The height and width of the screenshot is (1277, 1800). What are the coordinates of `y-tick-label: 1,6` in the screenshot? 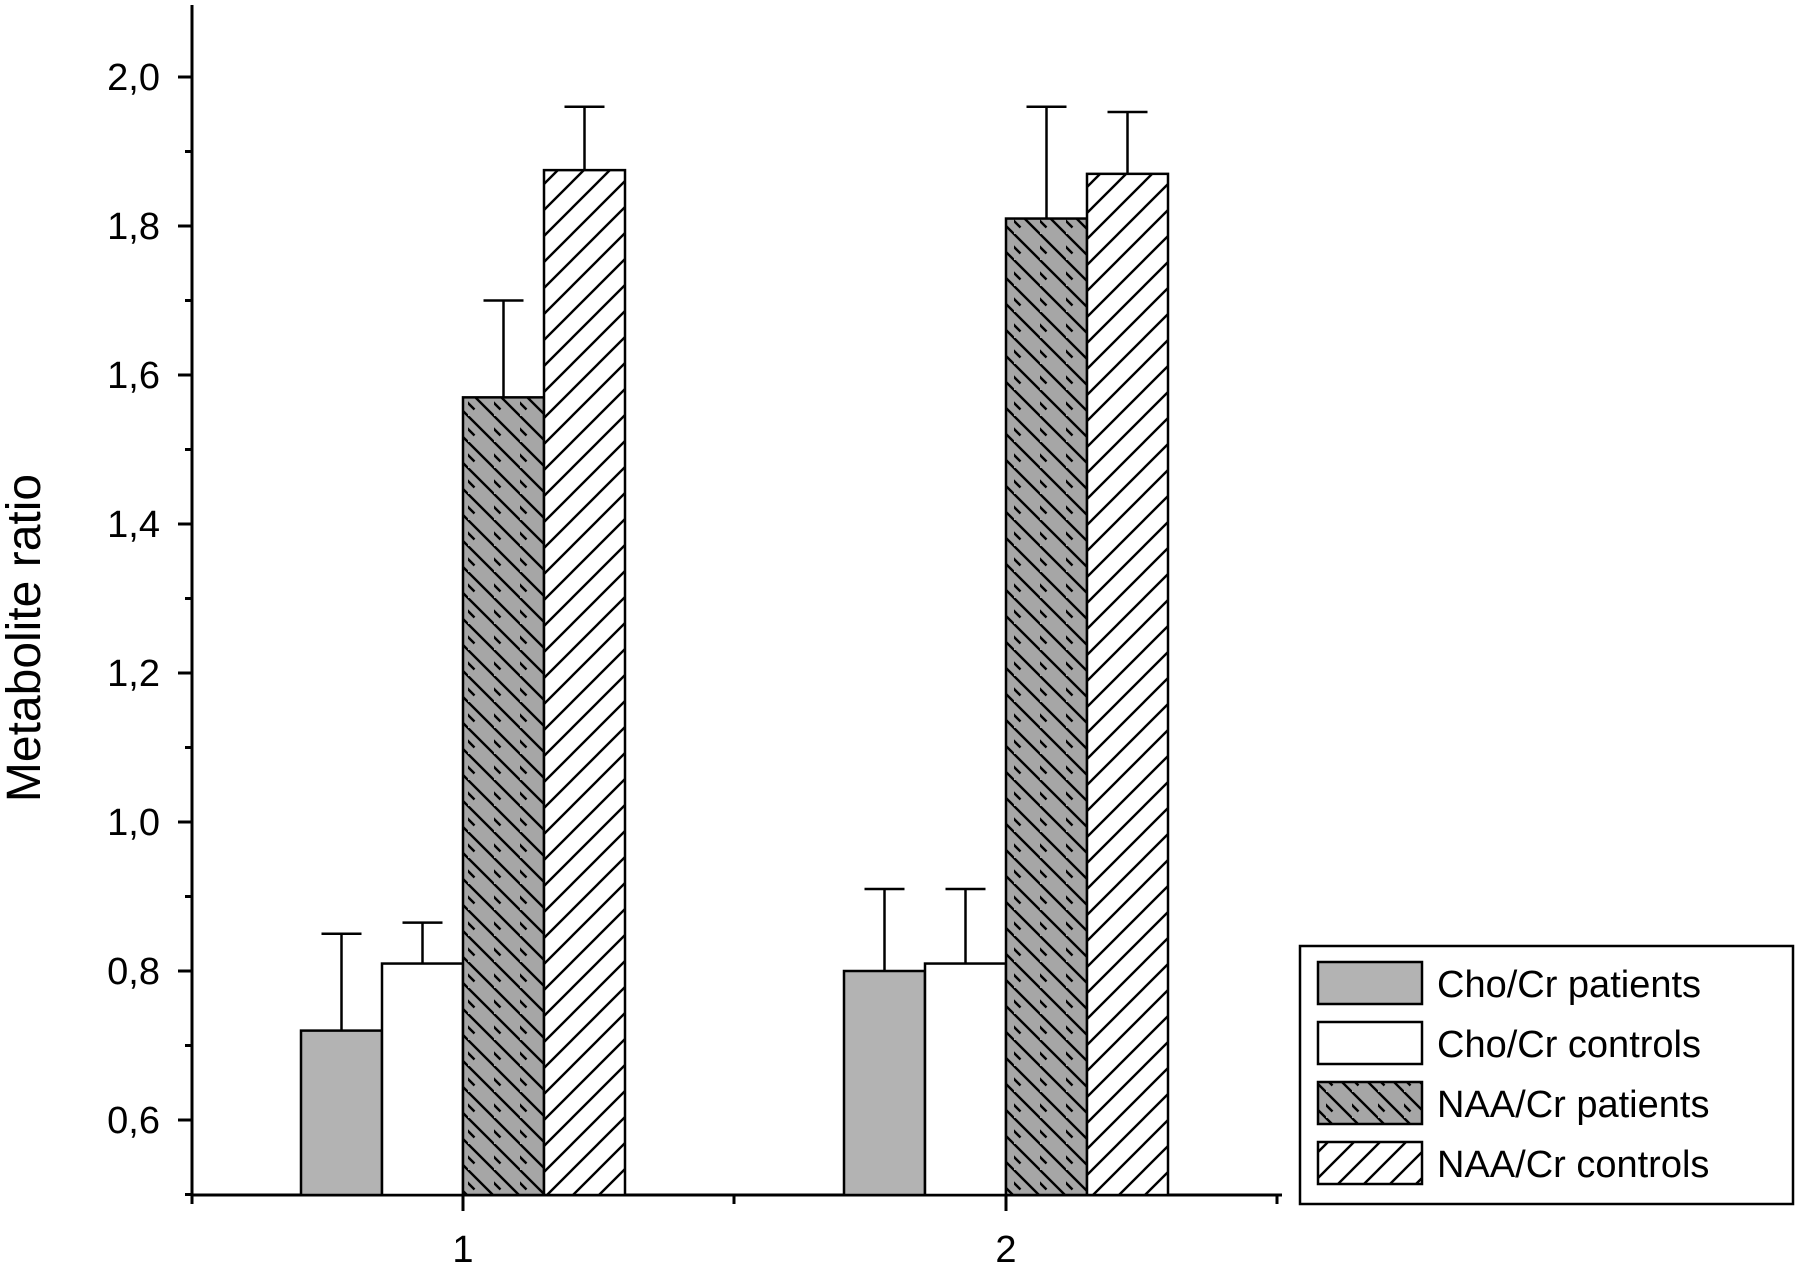 It's located at (133, 376).